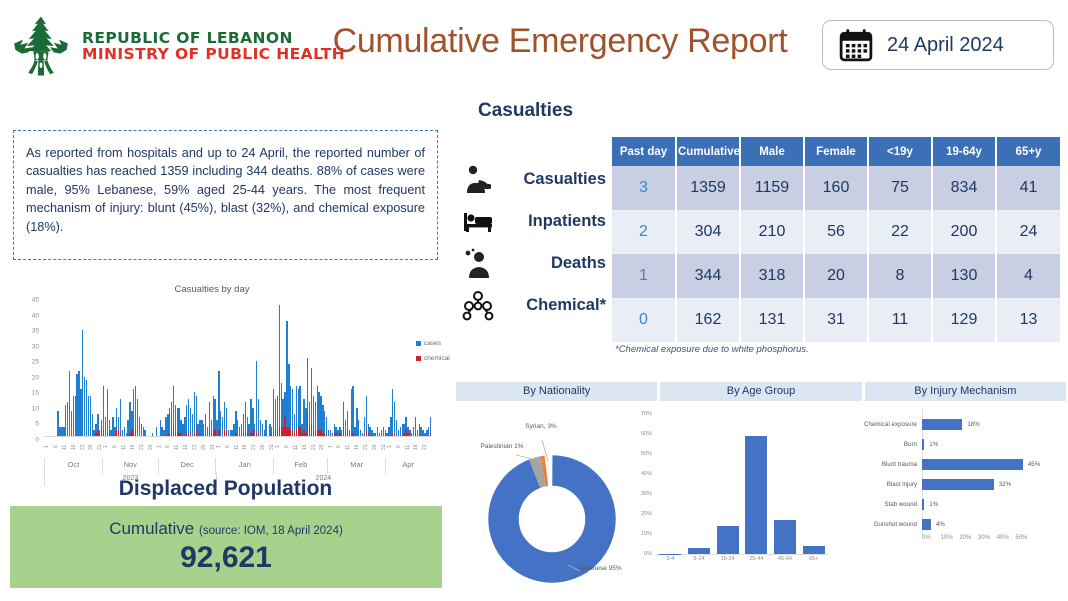  I want to click on chart-month-label: Mar, so click(356, 466).